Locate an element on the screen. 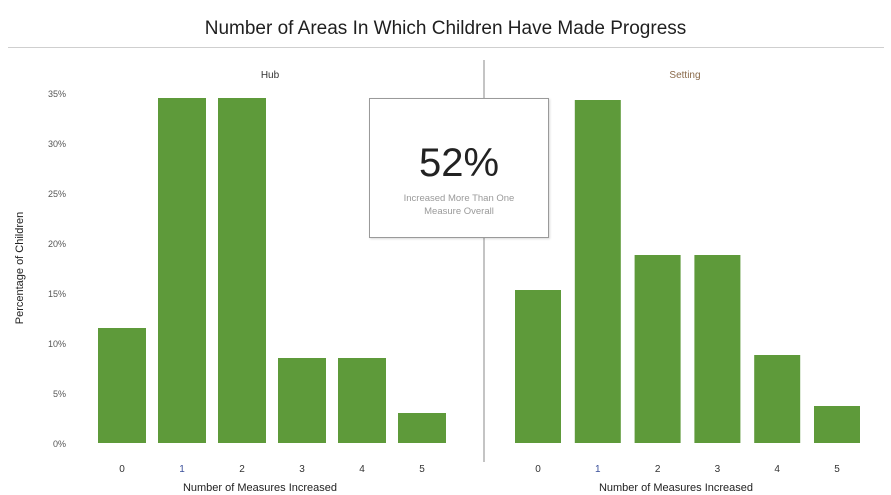  title-divider is located at coordinates (446, 47).